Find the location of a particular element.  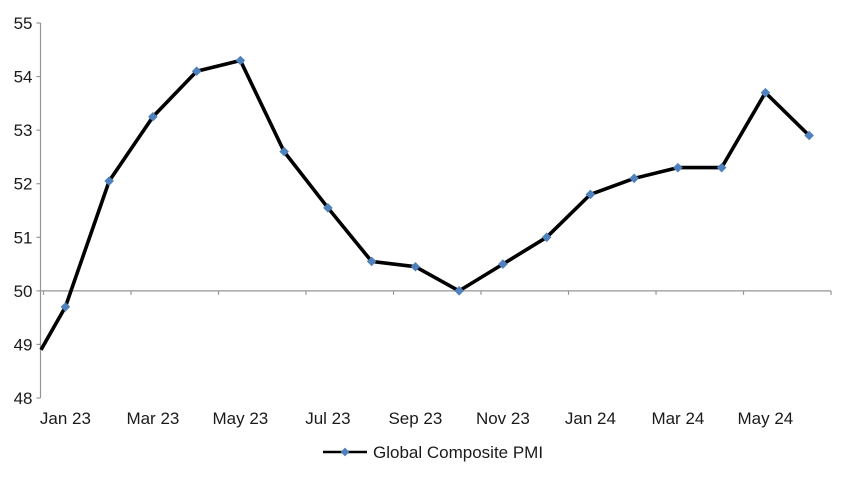

legend-label: Global Composite PMI is located at coordinates (458, 452).